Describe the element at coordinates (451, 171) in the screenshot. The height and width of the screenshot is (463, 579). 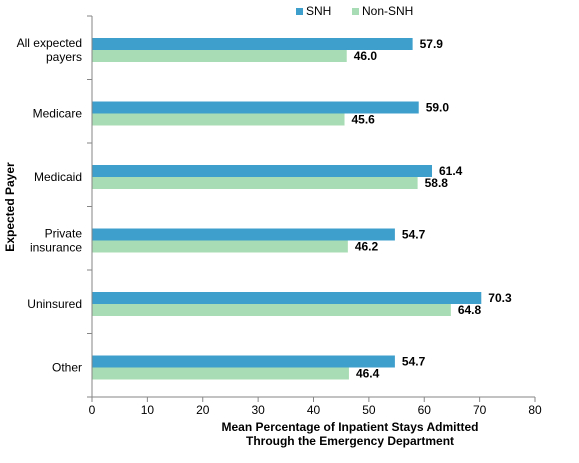
I see `value-label: 61.4` at that location.